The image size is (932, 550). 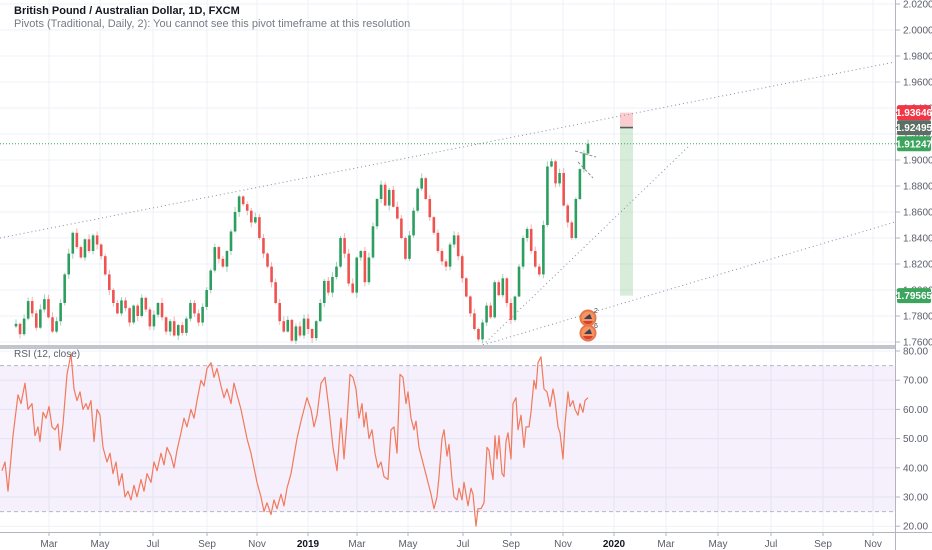 I want to click on price-axis-gutter, so click(x=914, y=275).